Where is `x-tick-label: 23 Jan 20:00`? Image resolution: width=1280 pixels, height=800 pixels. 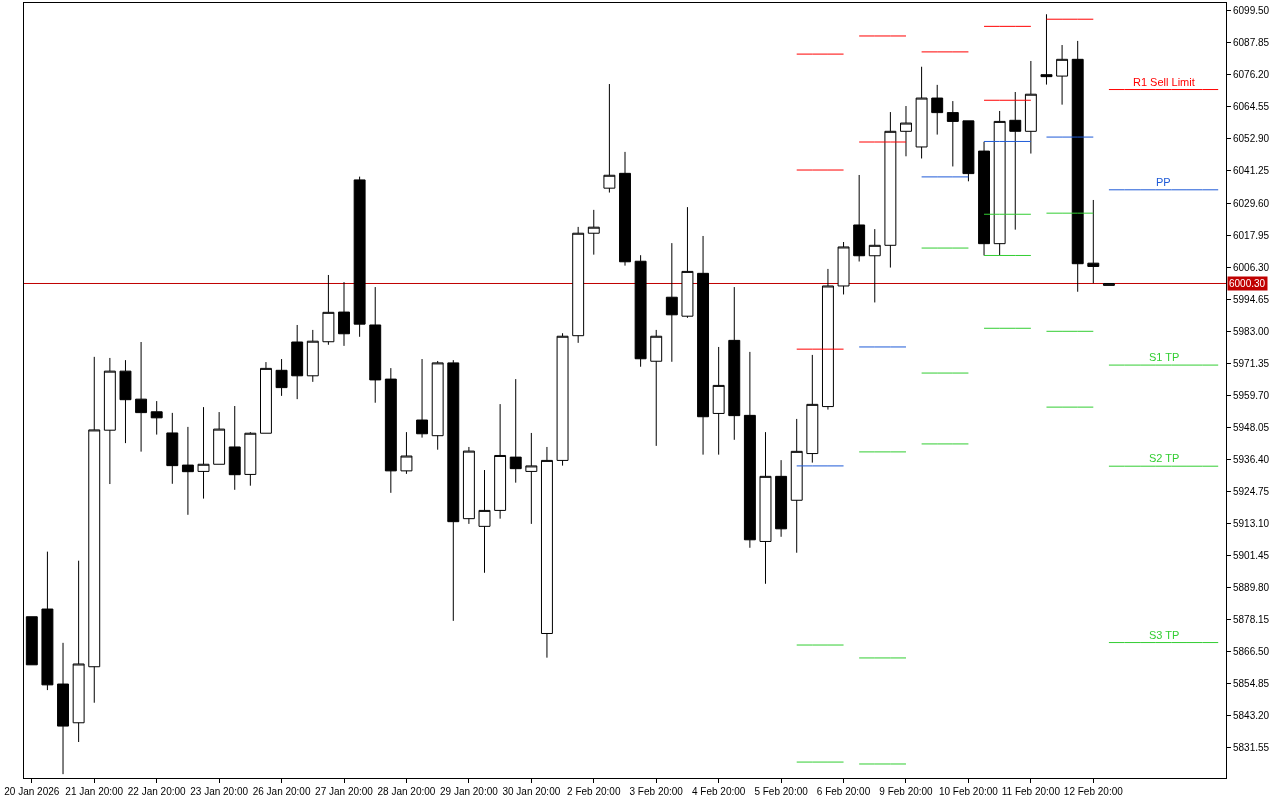
x-tick-label: 23 Jan 20:00 is located at coordinates (219, 791).